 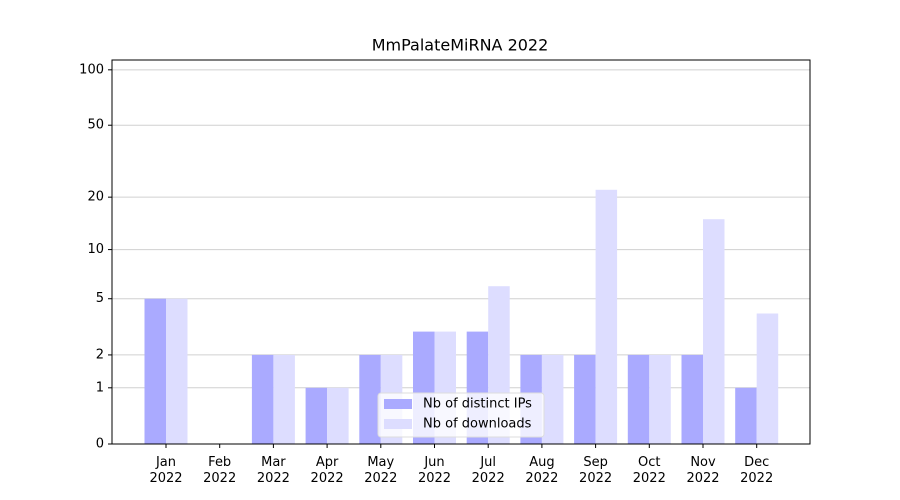 What do you see at coordinates (756, 470) in the screenshot?
I see `x-tick-label: Dec 2022` at bounding box center [756, 470].